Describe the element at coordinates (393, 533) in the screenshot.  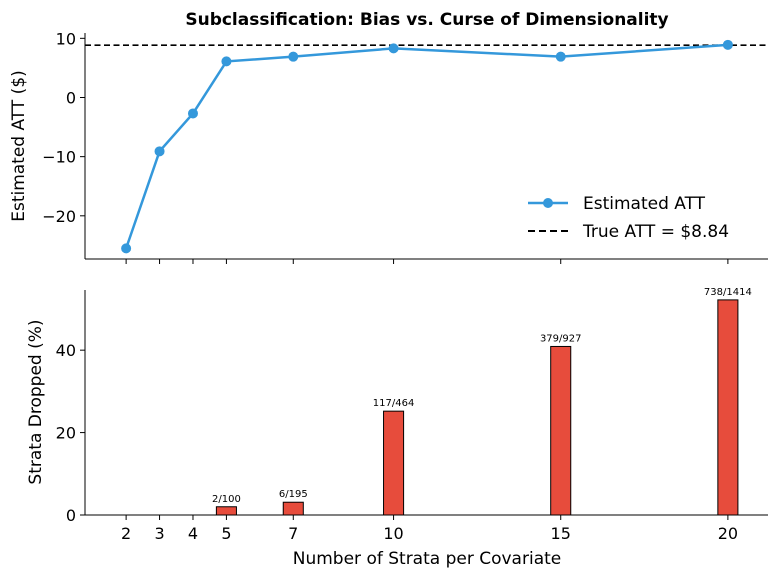
I see `bottom-x-tick-label: 10` at that location.